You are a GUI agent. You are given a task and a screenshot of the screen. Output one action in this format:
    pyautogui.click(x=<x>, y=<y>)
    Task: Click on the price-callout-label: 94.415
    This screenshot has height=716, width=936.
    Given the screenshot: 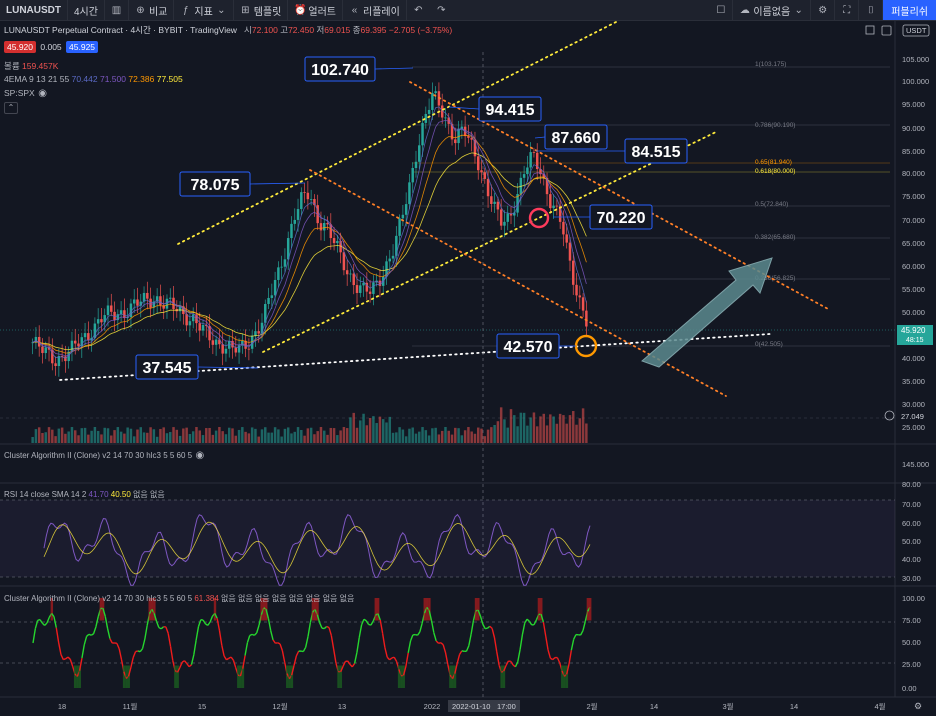 What is the action you would take?
    pyautogui.click(x=510, y=110)
    